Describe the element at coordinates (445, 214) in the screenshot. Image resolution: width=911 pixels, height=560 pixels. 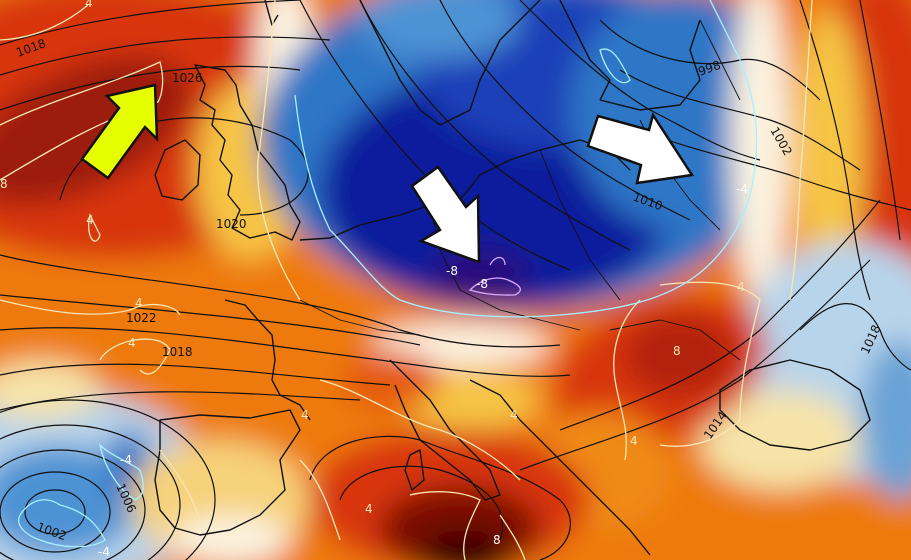
I see `white-arrow-down-icon` at that location.